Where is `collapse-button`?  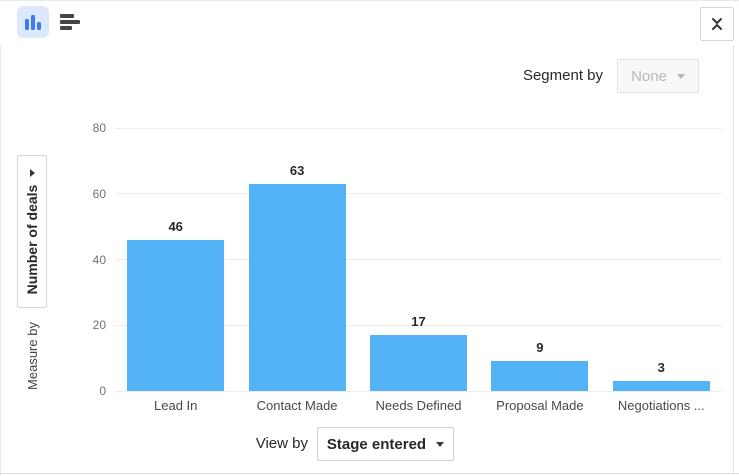 collapse-button is located at coordinates (717, 24).